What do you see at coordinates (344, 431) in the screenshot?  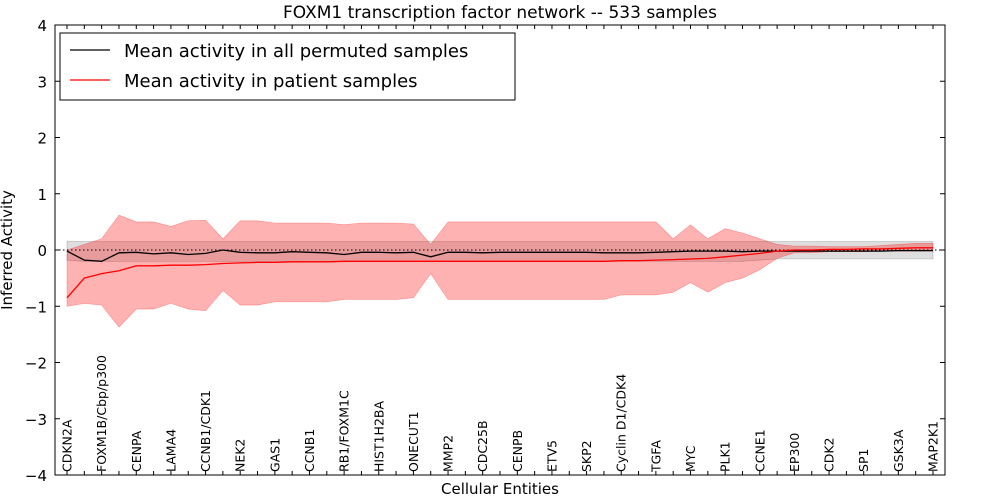 I see `x-tick-label: RB1/FOXM1C` at bounding box center [344, 431].